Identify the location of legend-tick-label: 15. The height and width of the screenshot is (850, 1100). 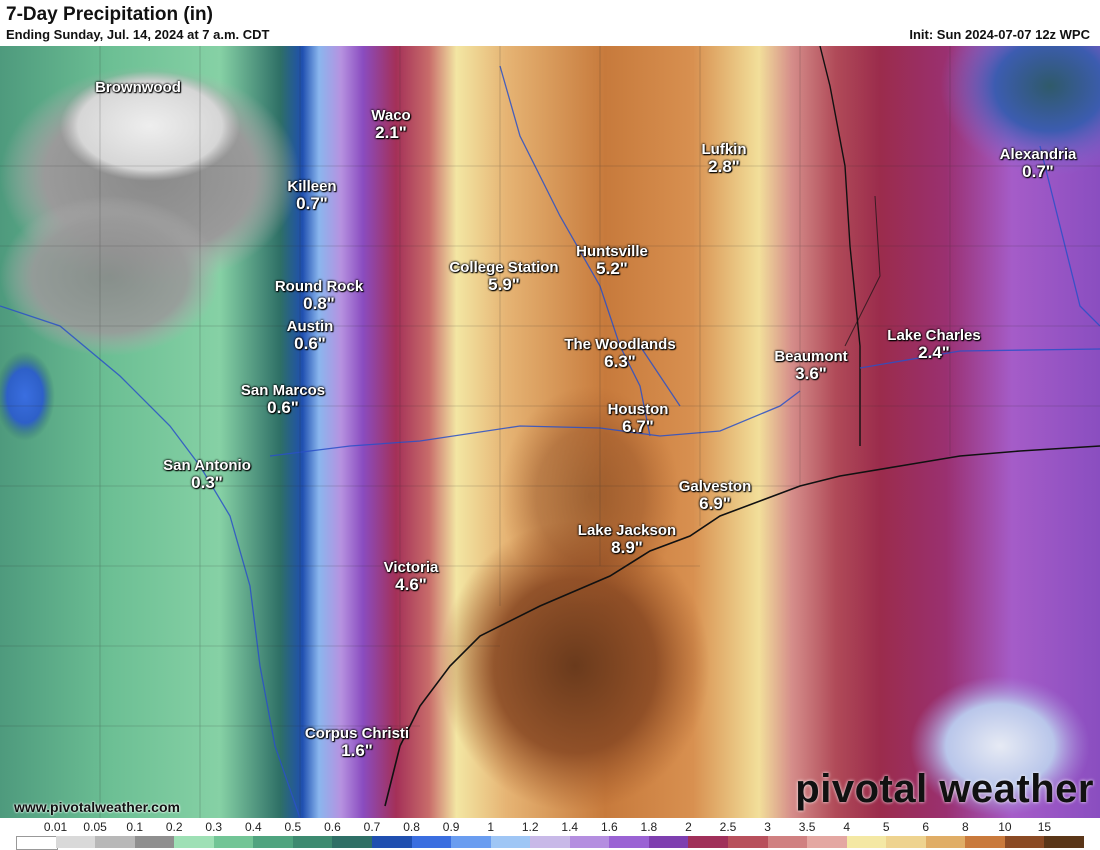
(1044, 827).